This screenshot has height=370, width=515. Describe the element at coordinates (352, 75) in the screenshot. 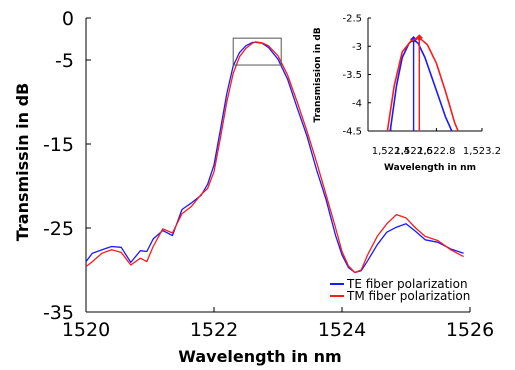

I see `inset-y-tick-label: -3.5` at that location.